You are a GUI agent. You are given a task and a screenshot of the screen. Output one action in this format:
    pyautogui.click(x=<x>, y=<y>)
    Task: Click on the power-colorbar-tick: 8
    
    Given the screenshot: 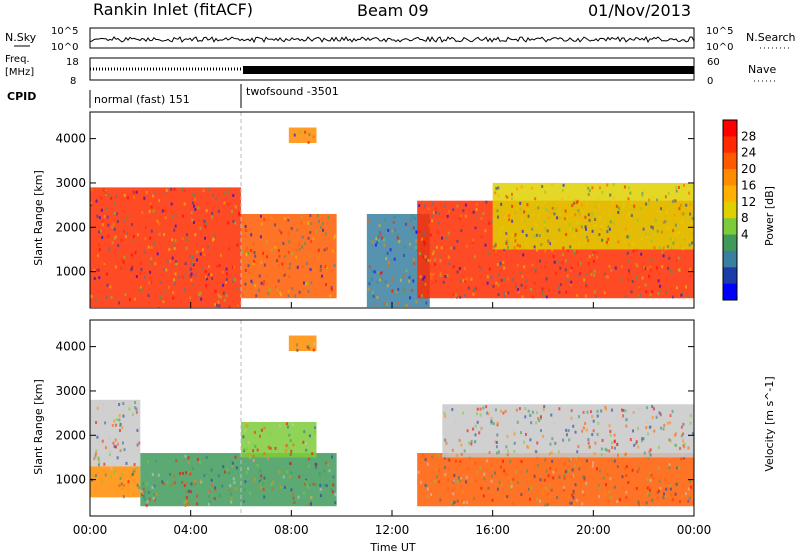 What is the action you would take?
    pyautogui.click(x=745, y=218)
    